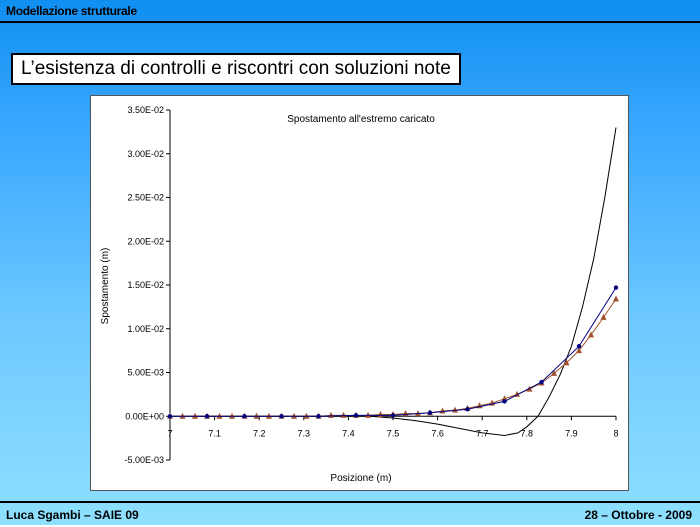 This screenshot has width=700, height=527. I want to click on x-tick-label: 7.1, so click(214, 433).